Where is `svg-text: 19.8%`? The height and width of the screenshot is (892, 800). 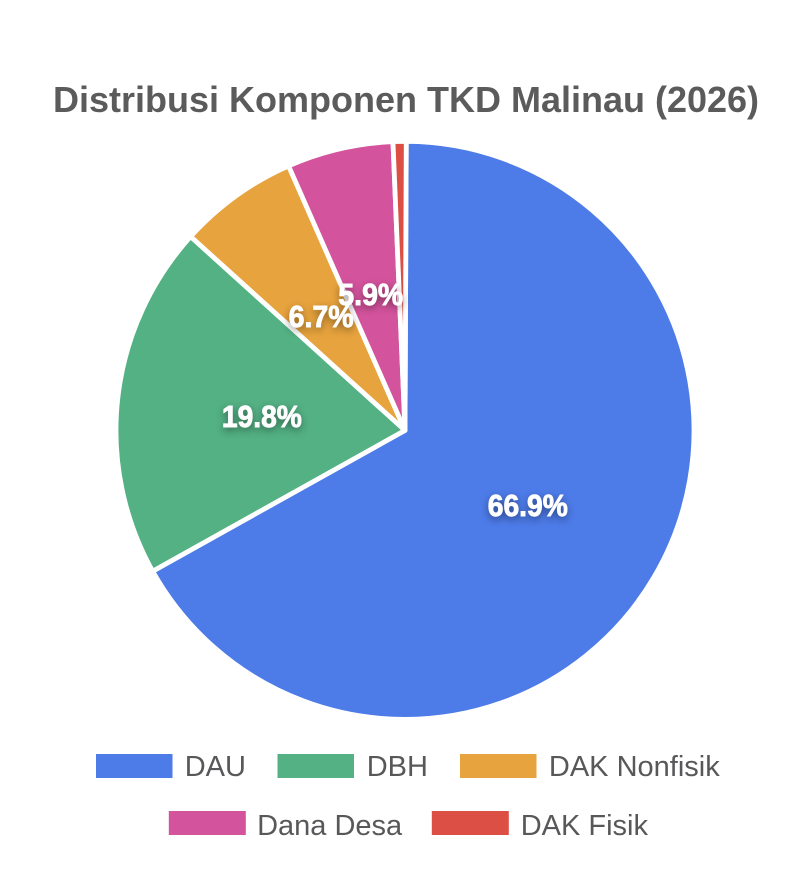
svg-text: 19.8% is located at coordinates (262, 417).